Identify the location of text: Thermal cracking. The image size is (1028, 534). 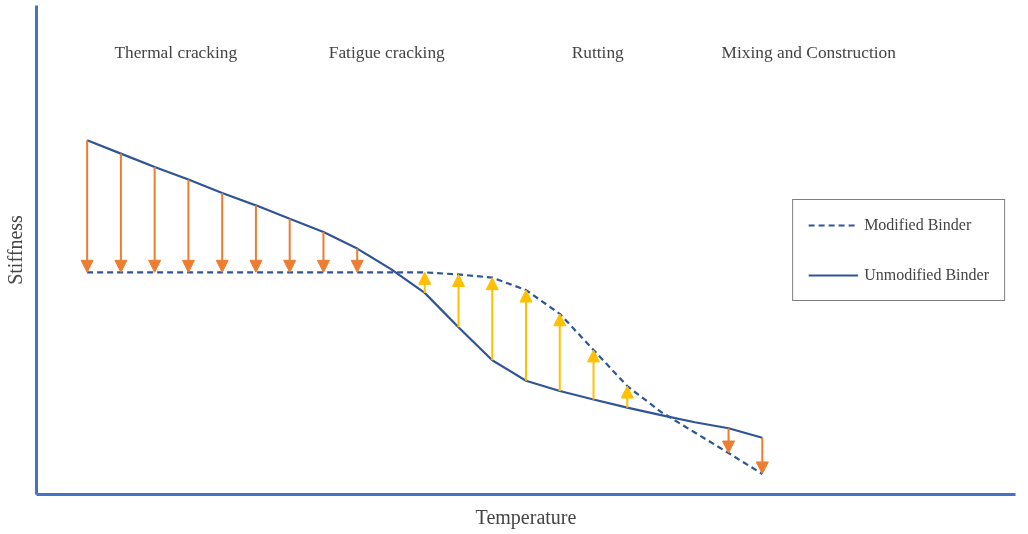
(176, 53).